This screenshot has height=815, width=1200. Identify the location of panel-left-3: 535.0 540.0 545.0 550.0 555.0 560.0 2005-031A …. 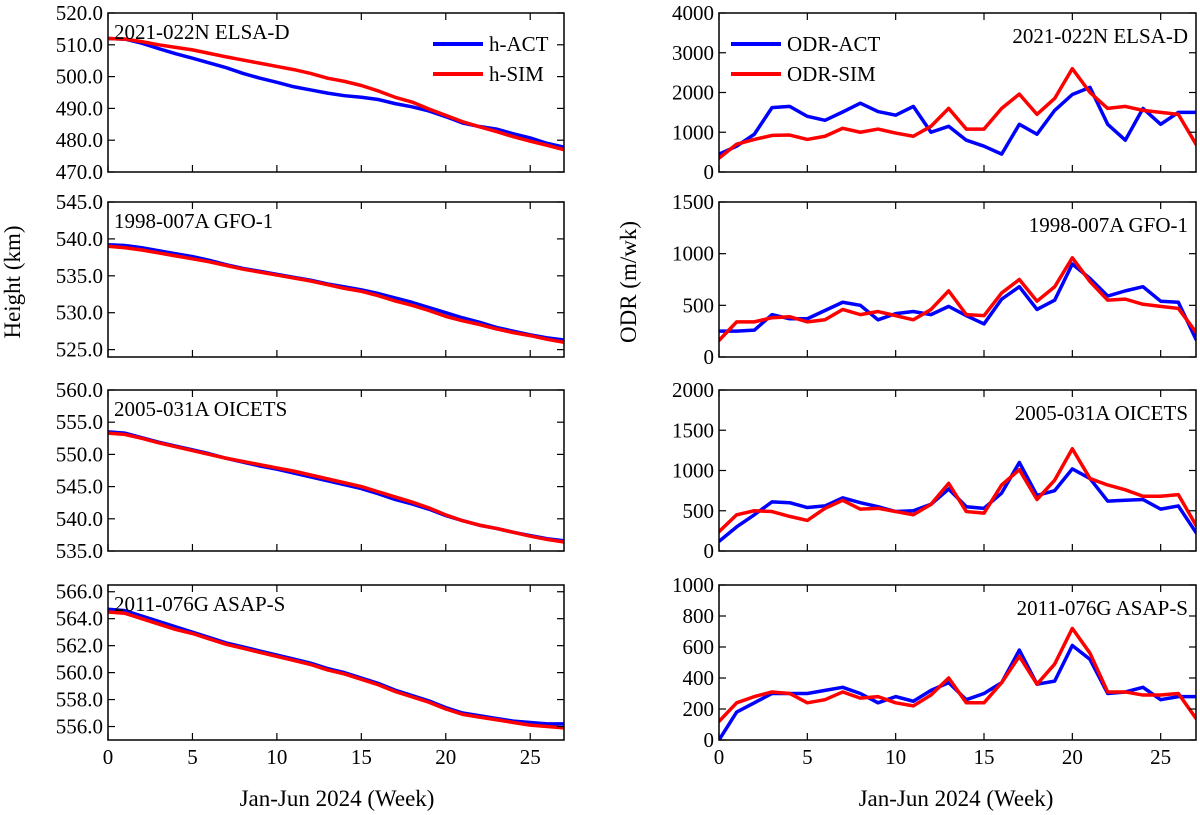
(310, 470).